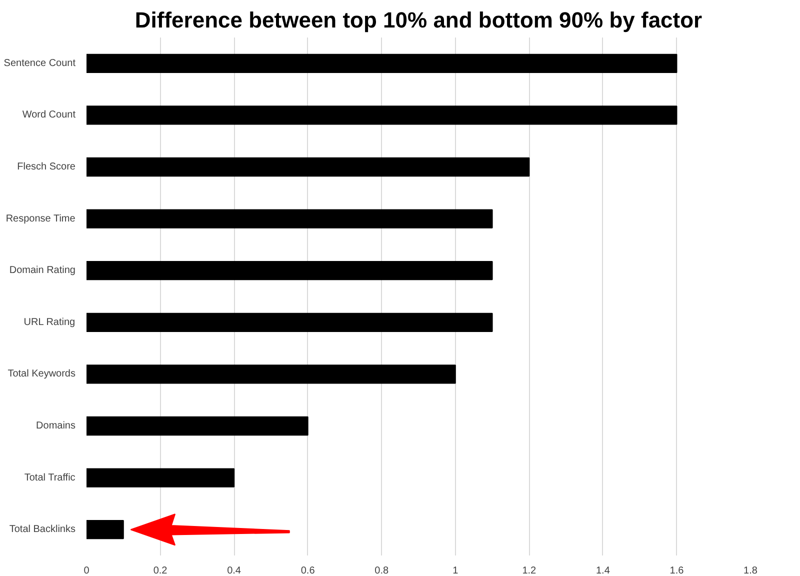 The width and height of the screenshot is (800, 576). What do you see at coordinates (751, 571) in the screenshot?
I see `x-tick-label: 1.8` at bounding box center [751, 571].